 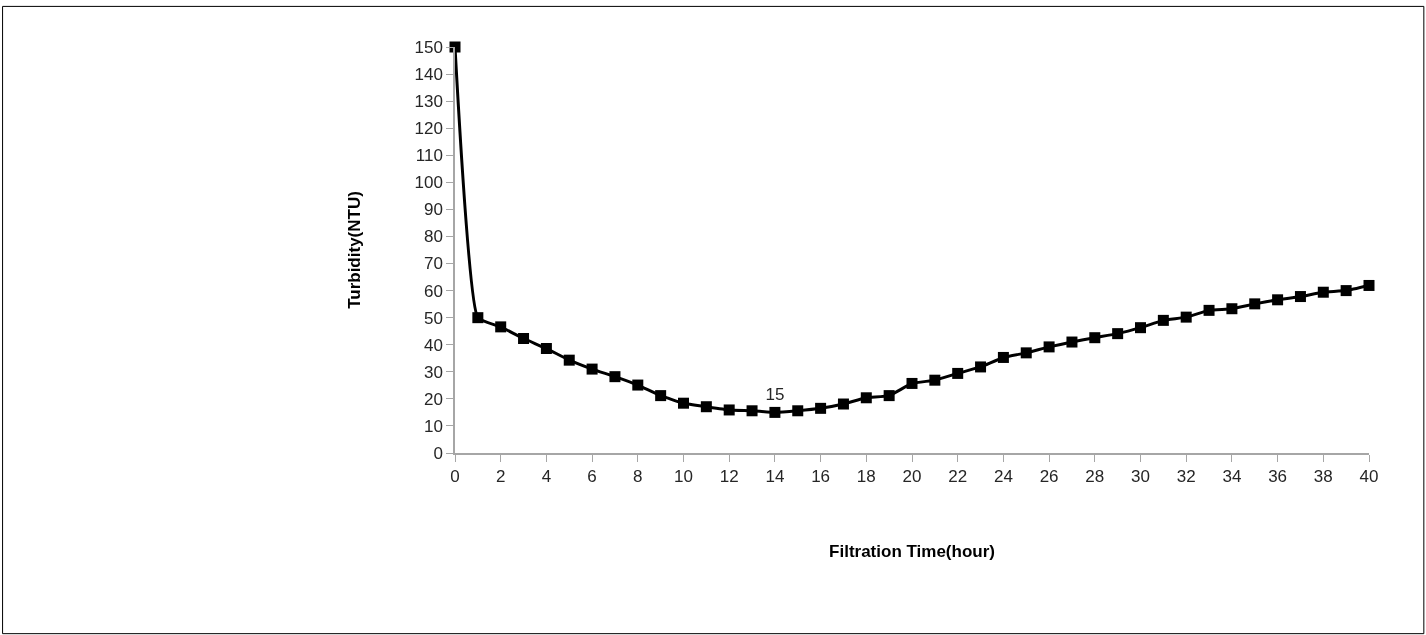 What do you see at coordinates (1232, 477) in the screenshot?
I see `x-tick-label: 34` at bounding box center [1232, 477].